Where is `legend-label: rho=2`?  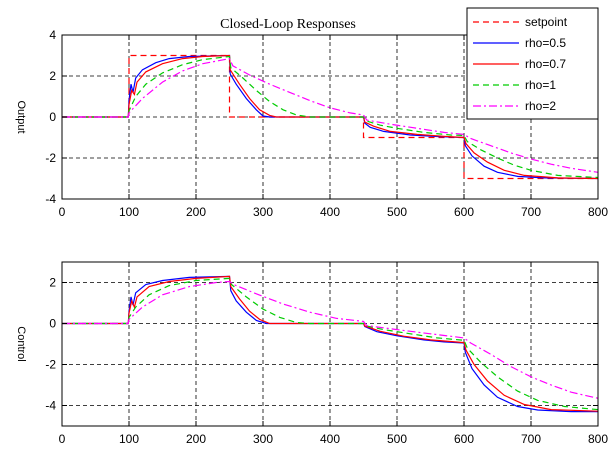
legend-label: rho=2 is located at coordinates (540, 106).